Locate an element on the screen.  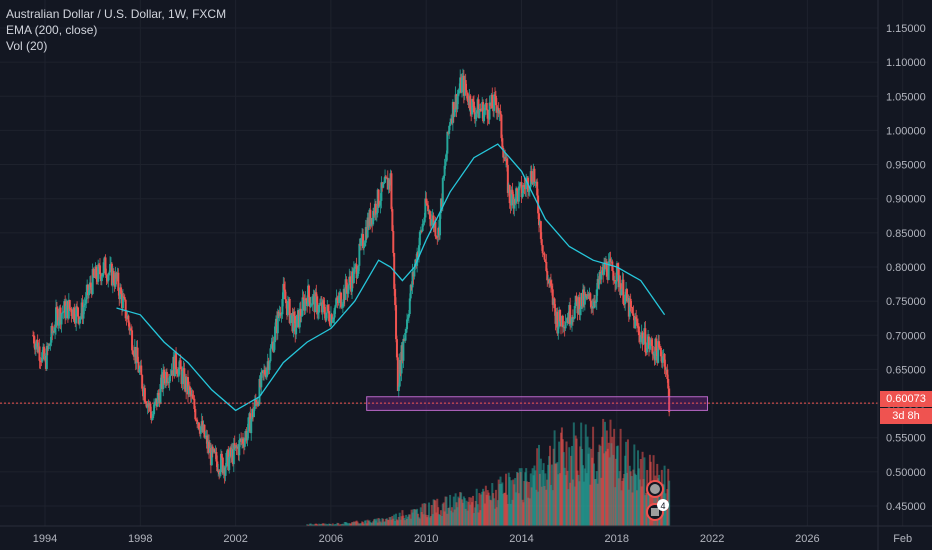
volume-legend: Vol (20) is located at coordinates (27, 46).